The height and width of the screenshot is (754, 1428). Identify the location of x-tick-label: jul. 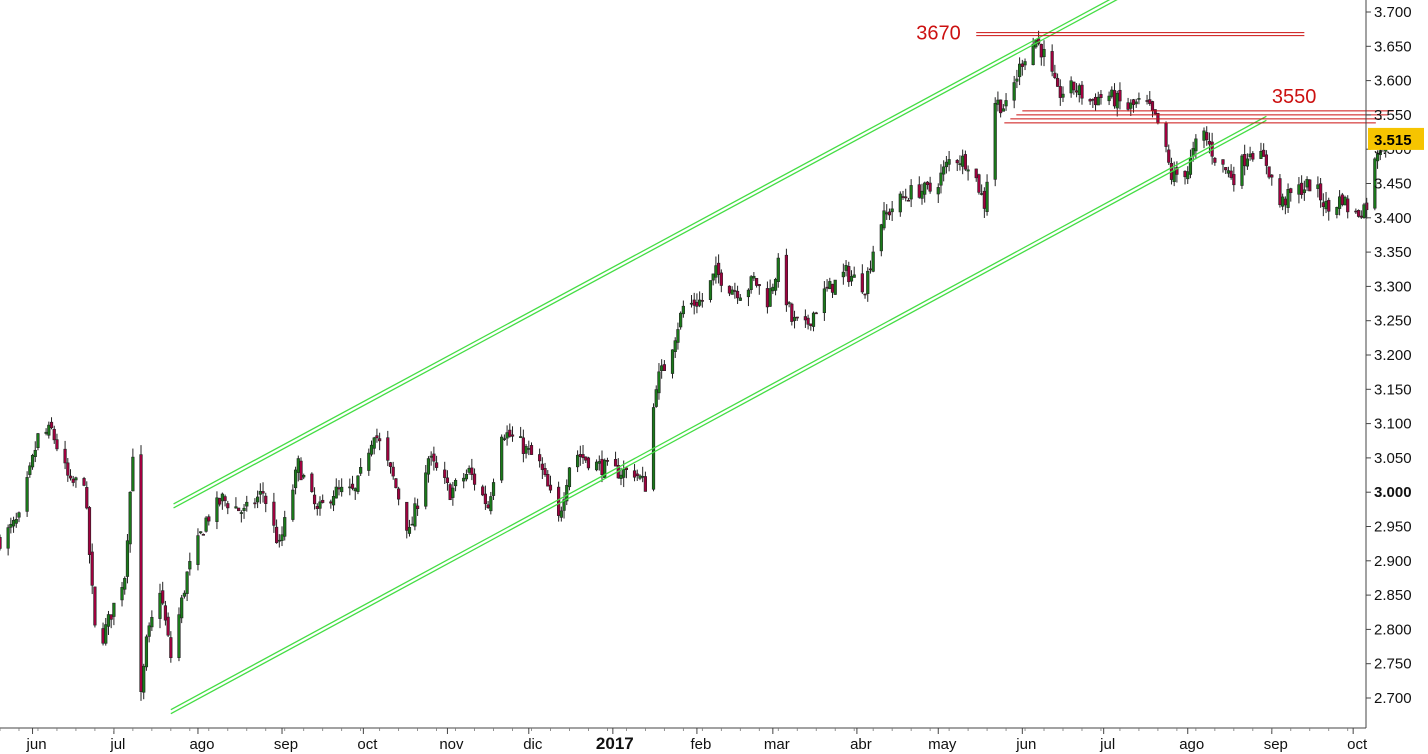
(117, 744).